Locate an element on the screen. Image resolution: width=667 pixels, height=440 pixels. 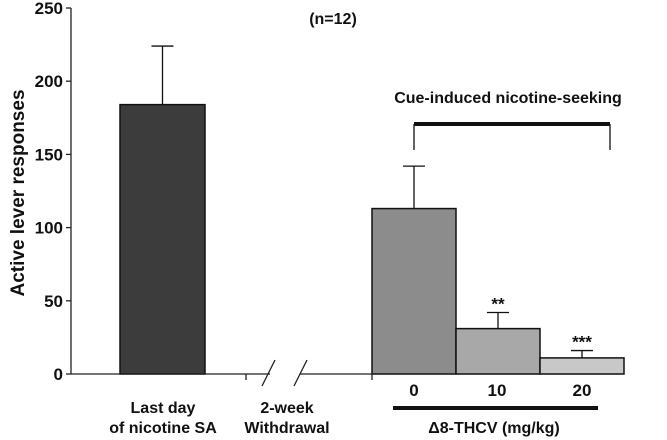
x-label-last-day-line2: of nicotine SA is located at coordinates (163, 428).